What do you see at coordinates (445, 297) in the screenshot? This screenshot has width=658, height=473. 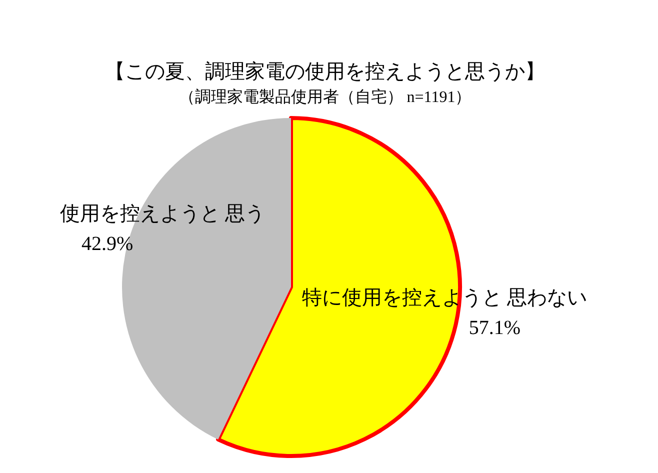 I see `slice-label: 特に使用を控えようと 思わない` at bounding box center [445, 297].